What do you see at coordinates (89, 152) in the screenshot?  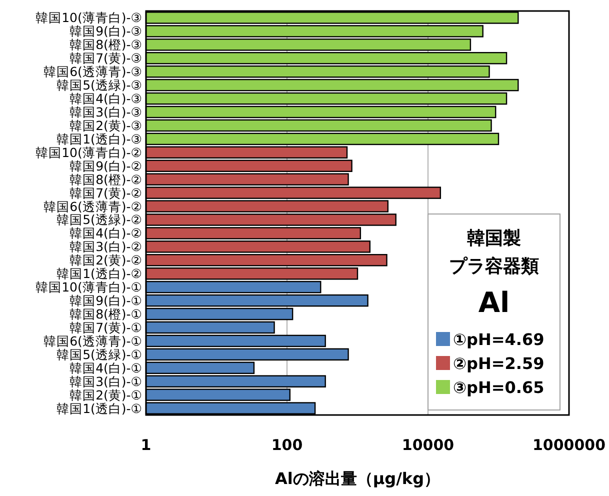 I see `y-tick-label: 韓国10(薄青白)-②` at bounding box center [89, 152].